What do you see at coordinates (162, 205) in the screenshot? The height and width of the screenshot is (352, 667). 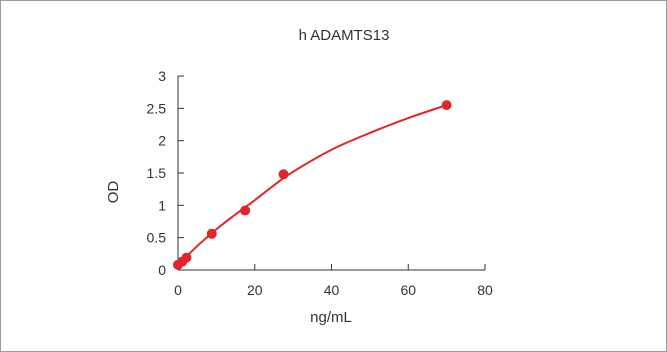 I see `y-tick-label: 1` at bounding box center [162, 205].